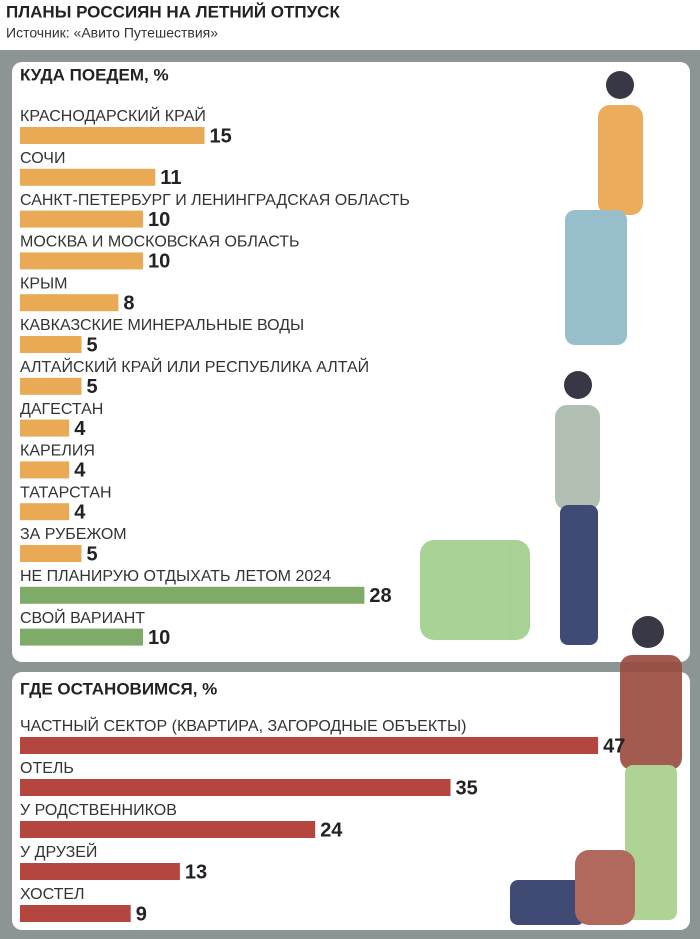 This screenshot has width=700, height=939. What do you see at coordinates (52, 894) in the screenshot?
I see `category-label: ХОСТЕЛ` at bounding box center [52, 894].